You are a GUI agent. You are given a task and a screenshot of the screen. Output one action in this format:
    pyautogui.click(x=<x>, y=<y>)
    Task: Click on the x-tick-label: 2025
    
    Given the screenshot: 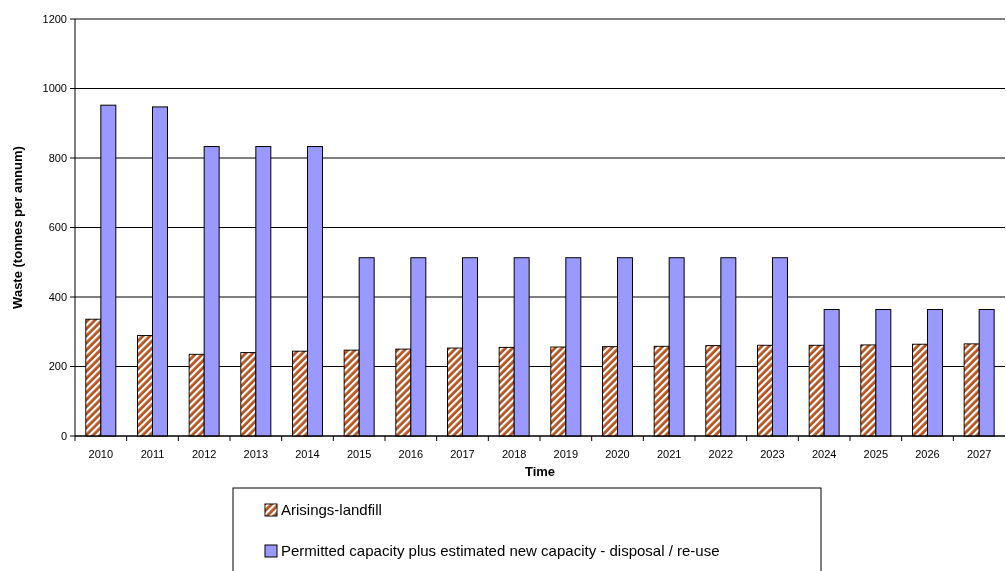 What is the action you would take?
    pyautogui.click(x=876, y=454)
    